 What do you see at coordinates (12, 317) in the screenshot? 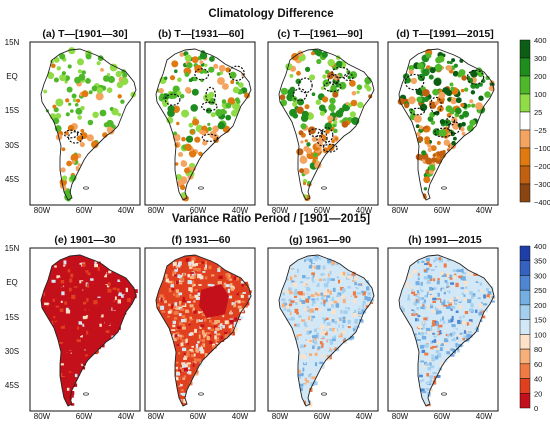
I see `lat-label-15s-bottom: 15S` at bounding box center [12, 317].